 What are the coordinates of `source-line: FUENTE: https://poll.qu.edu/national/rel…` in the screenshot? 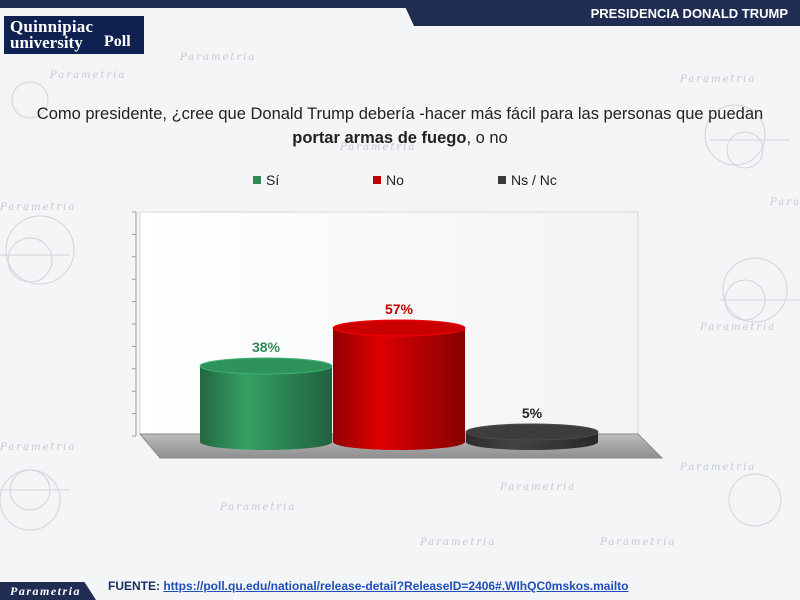 It's located at (368, 586).